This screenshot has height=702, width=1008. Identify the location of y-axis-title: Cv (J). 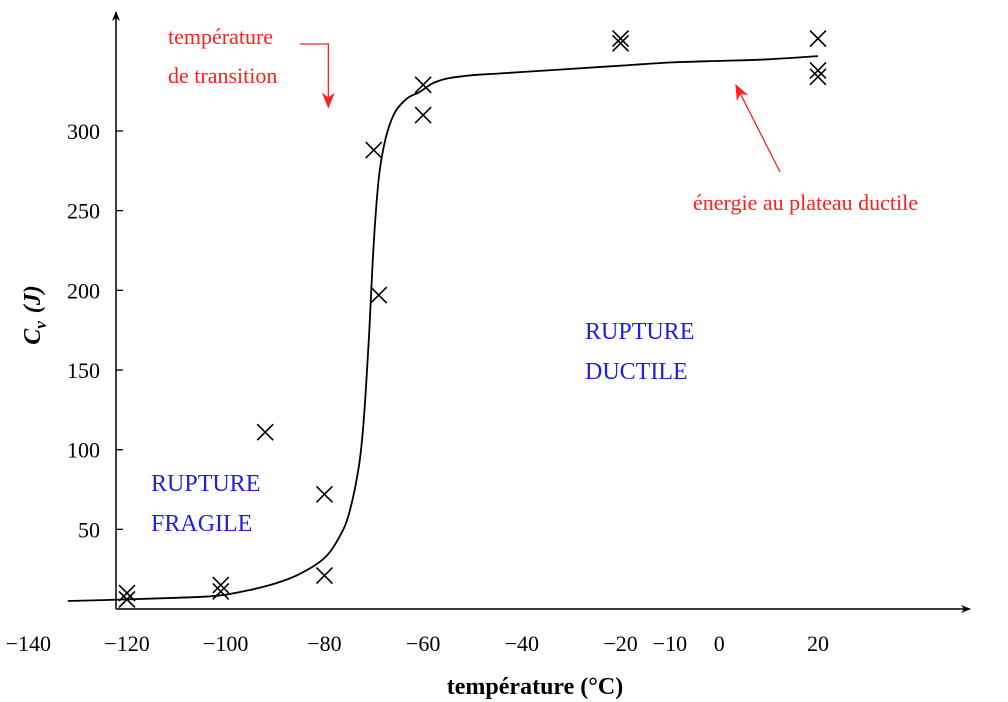
(35, 315).